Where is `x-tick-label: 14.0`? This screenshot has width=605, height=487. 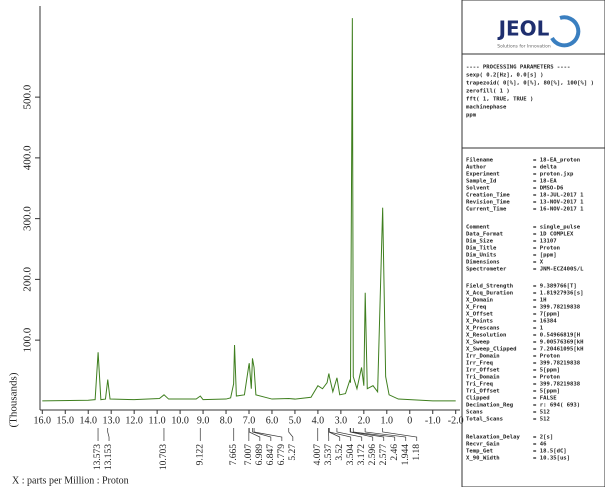 x-tick-label: 14.0 is located at coordinates (88, 420).